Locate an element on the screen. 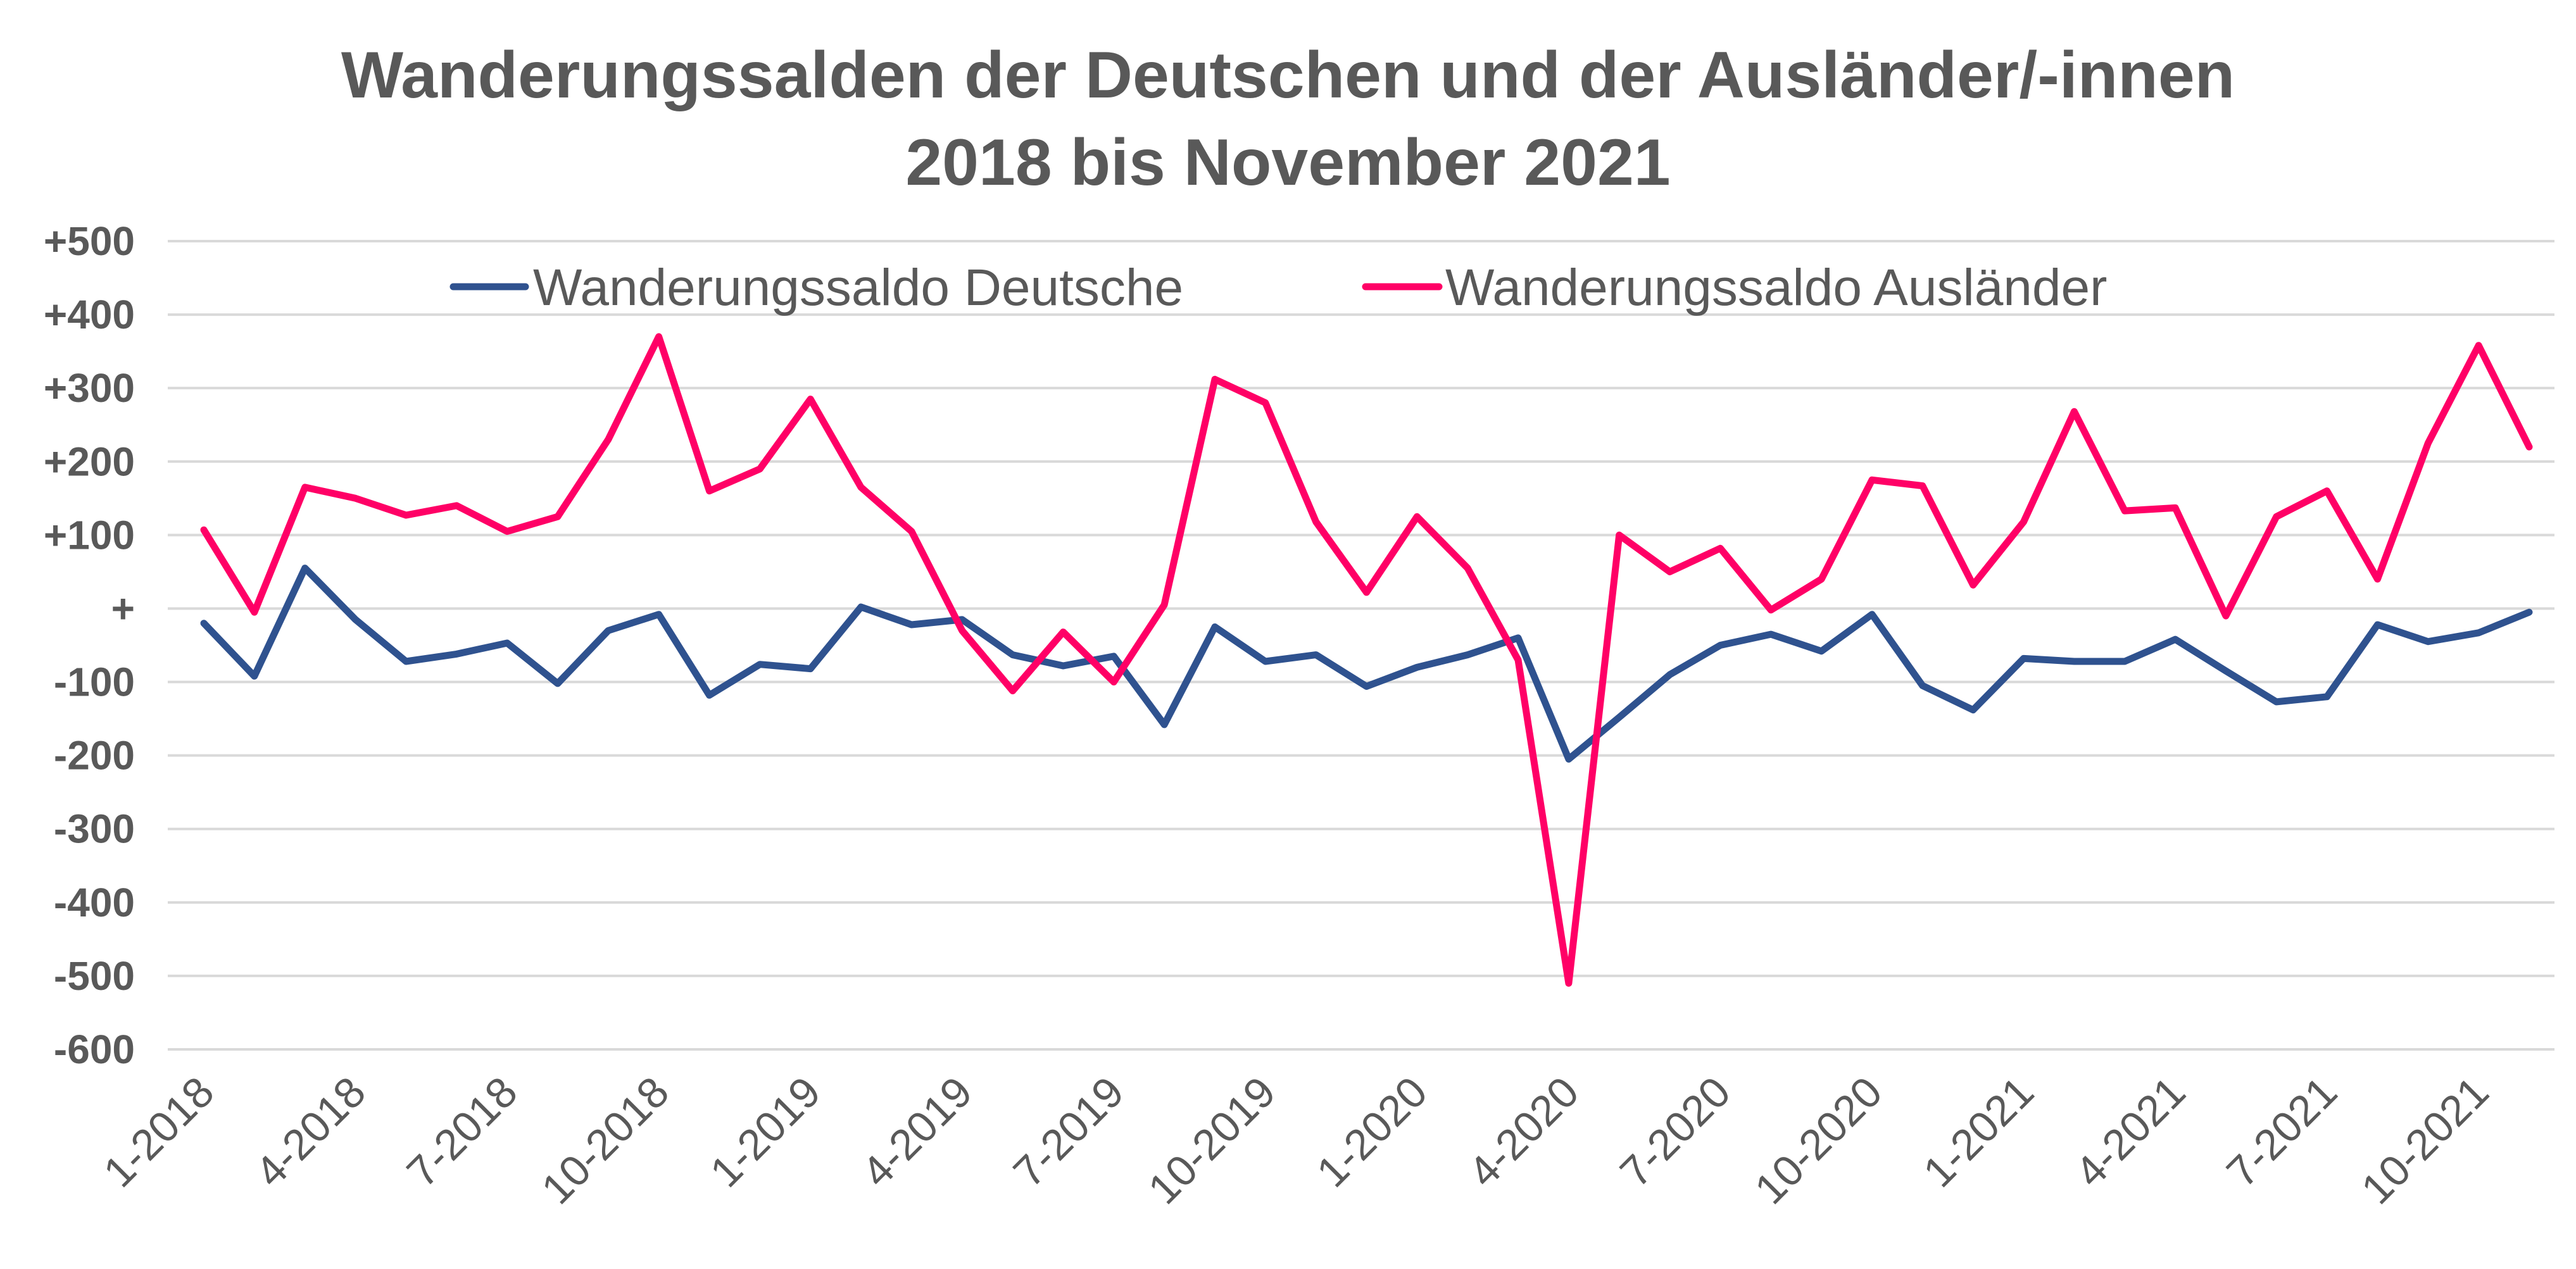 Image resolution: width=2576 pixels, height=1269 pixels. x-tick-label: 4-2019 is located at coordinates (917, 1132).